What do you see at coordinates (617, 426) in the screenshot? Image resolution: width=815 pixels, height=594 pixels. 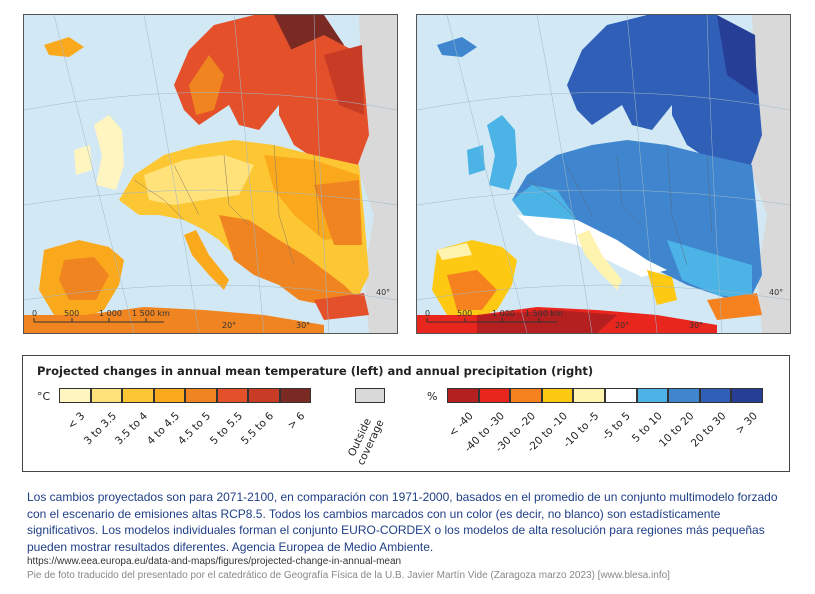 I see `precipitation-class-label: -5 to 5` at bounding box center [617, 426].